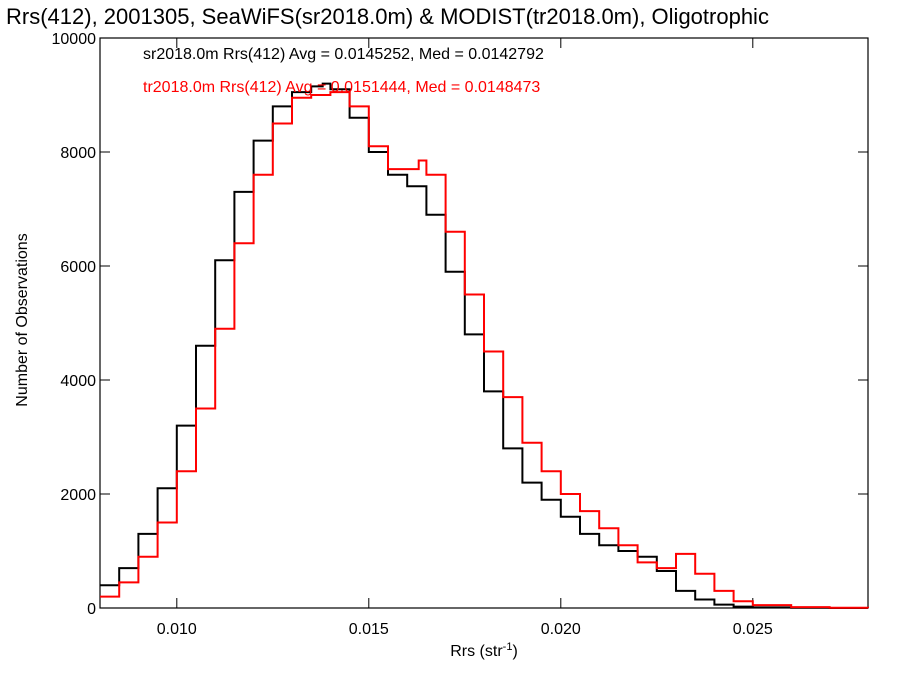 Image resolution: width=900 pixels, height=675 pixels. I want to click on y-tick-label: 2000, so click(78, 495).